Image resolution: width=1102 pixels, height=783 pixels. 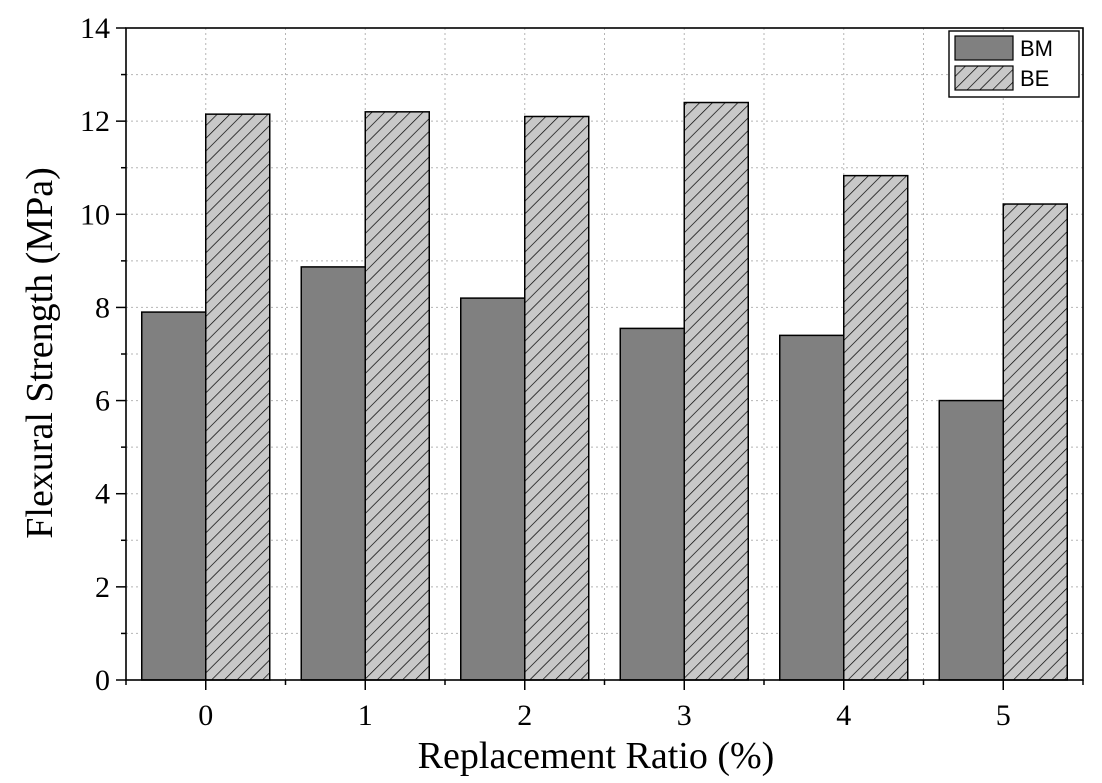 What do you see at coordinates (1014, 64) in the screenshot?
I see `legend: BM BE` at bounding box center [1014, 64].